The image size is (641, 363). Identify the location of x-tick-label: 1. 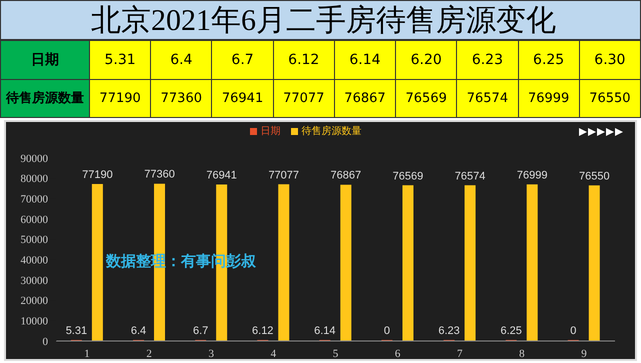
(87, 354).